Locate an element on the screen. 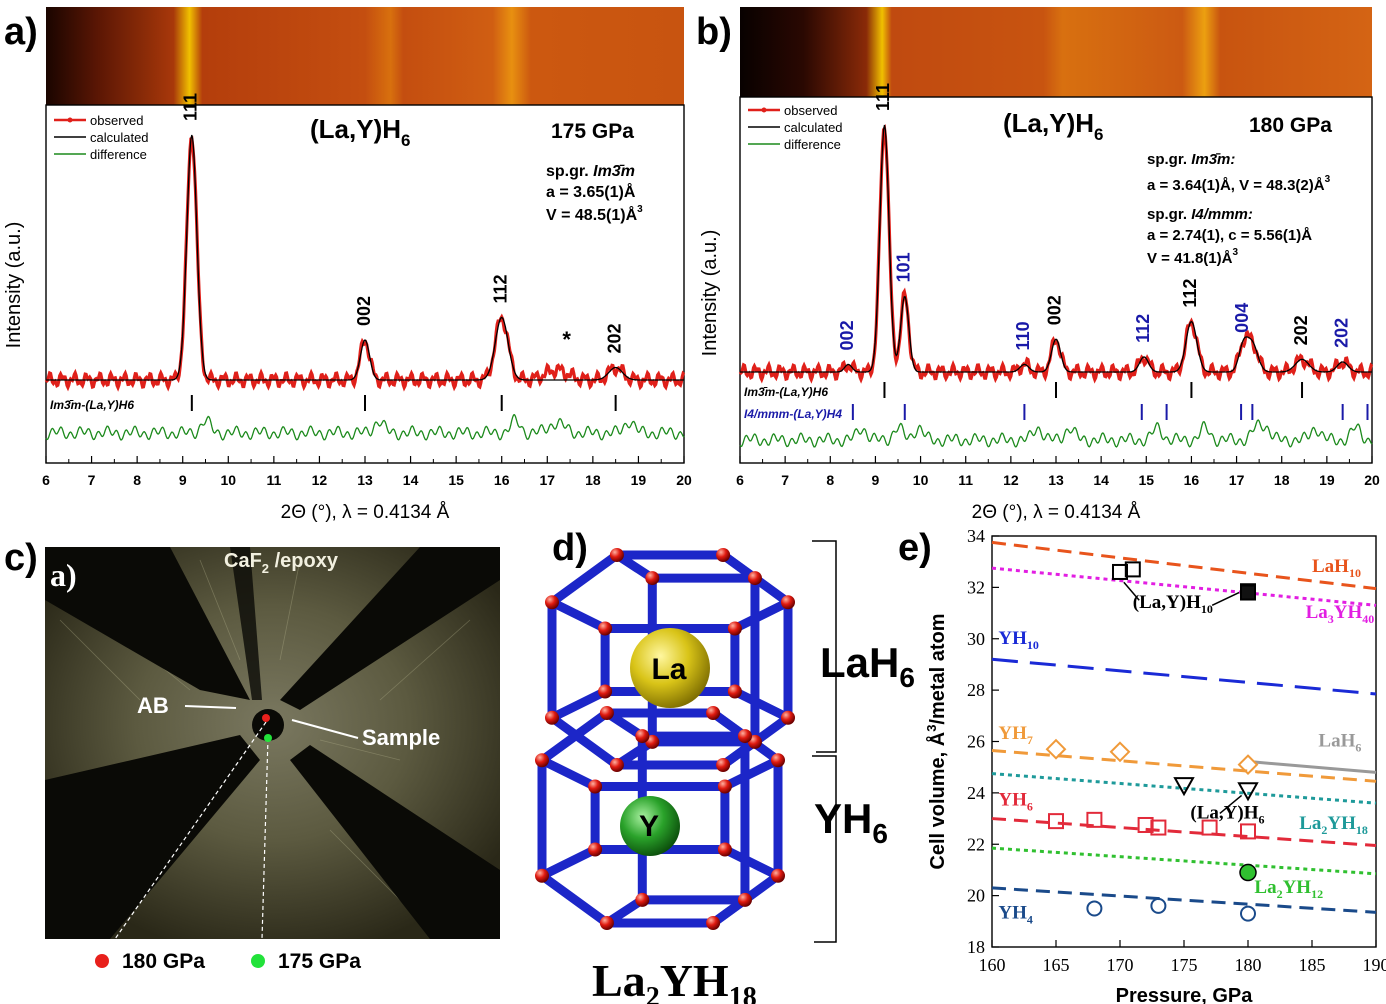 This screenshot has width=1386, height=1004. dac-photo-panel: a) CaF2 /epoxy AB Sample 180 GPa 175 GPa is located at coordinates (272, 760).